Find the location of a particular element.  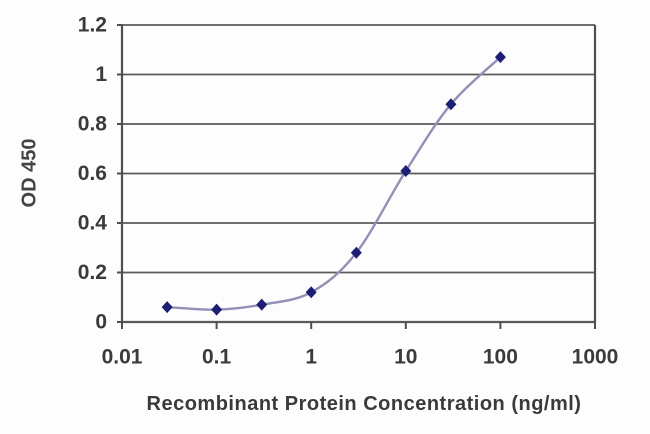

y-tick-label: 0 is located at coordinates (101, 322).